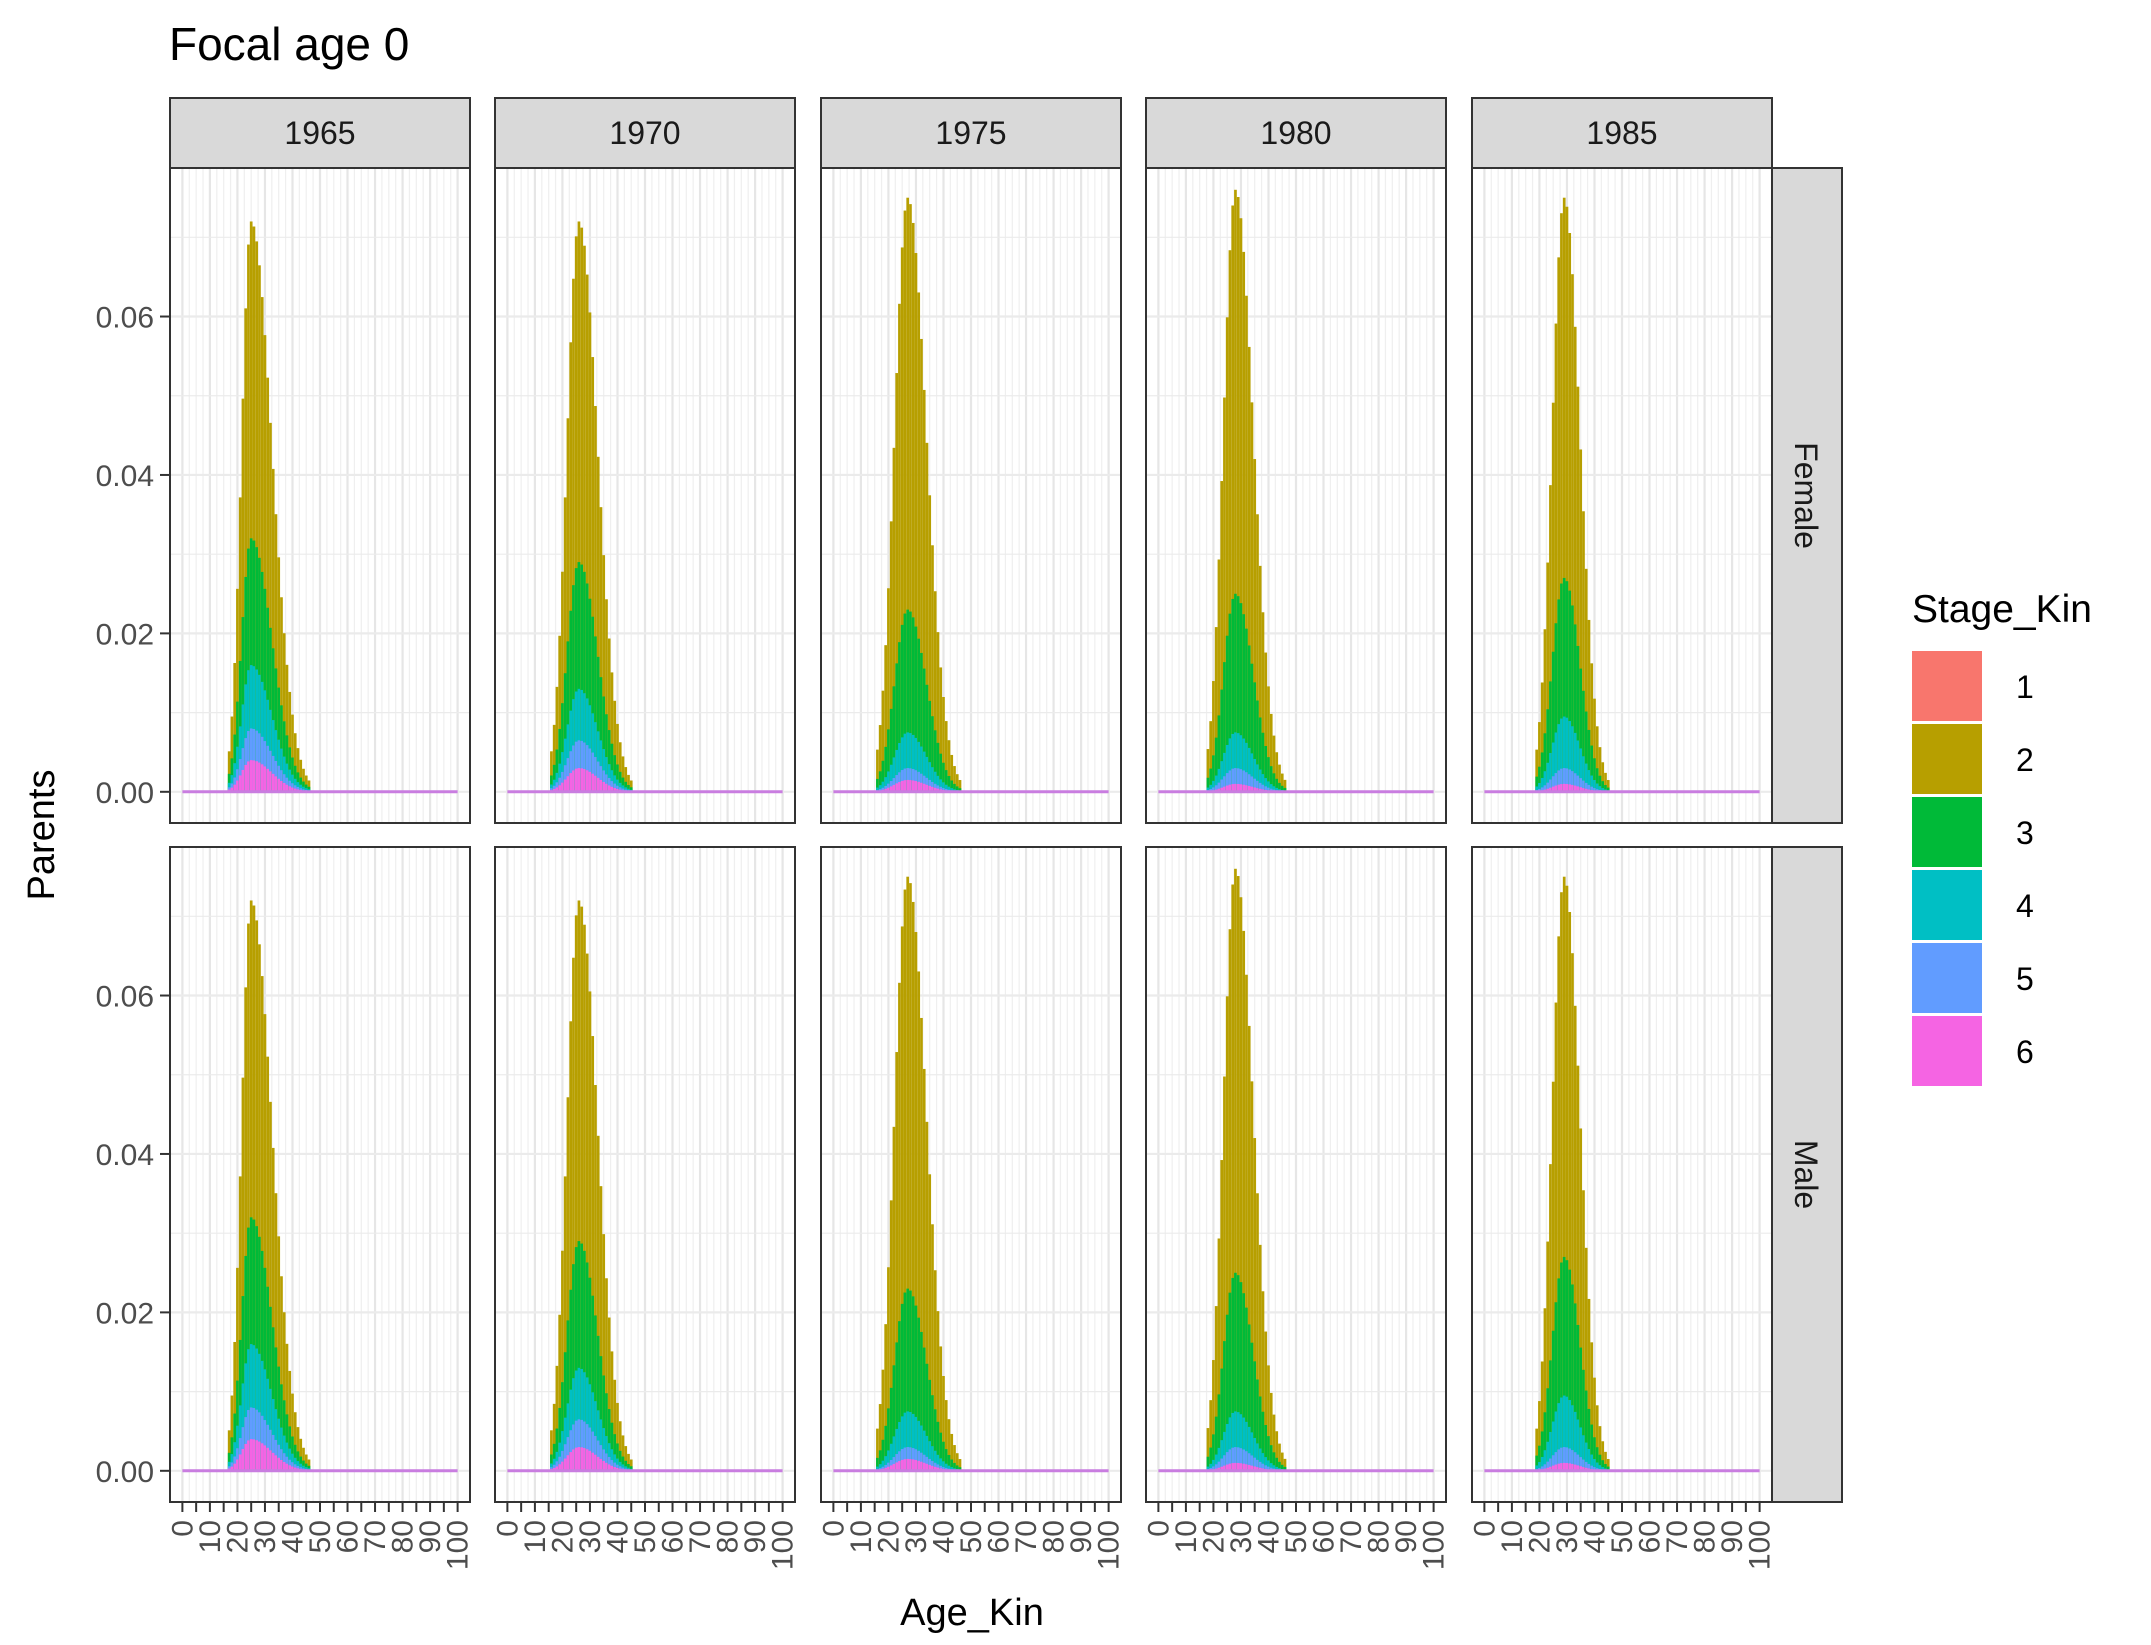  What do you see at coordinates (403, 1536) in the screenshot?
I see `x-tick-label: 80` at bounding box center [403, 1536].